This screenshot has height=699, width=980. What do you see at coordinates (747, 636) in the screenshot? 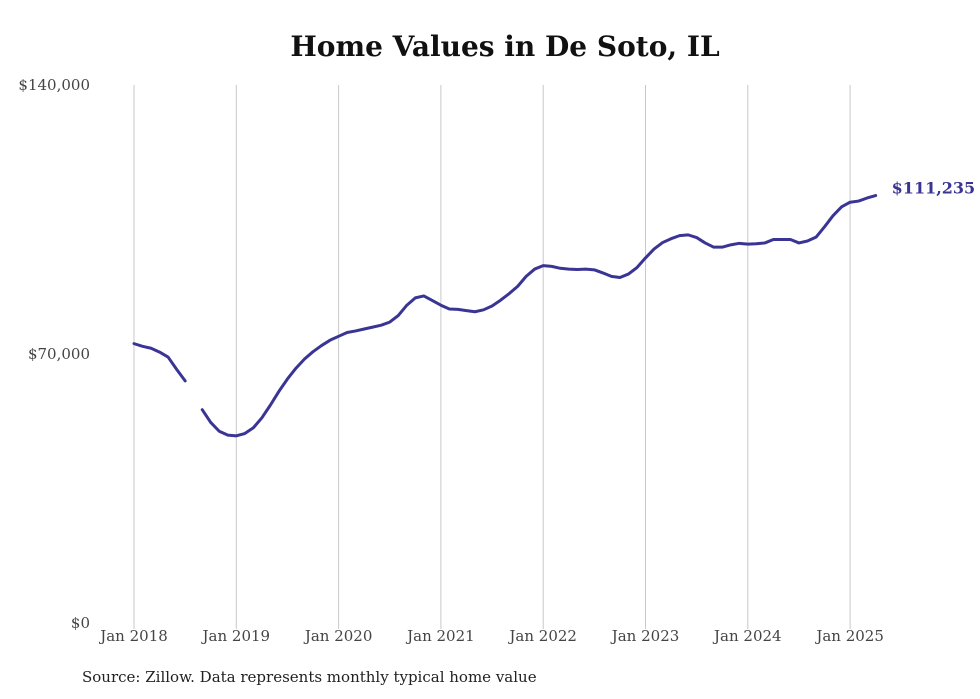
I see `x-tick-label: Jan 2024` at bounding box center [747, 636].